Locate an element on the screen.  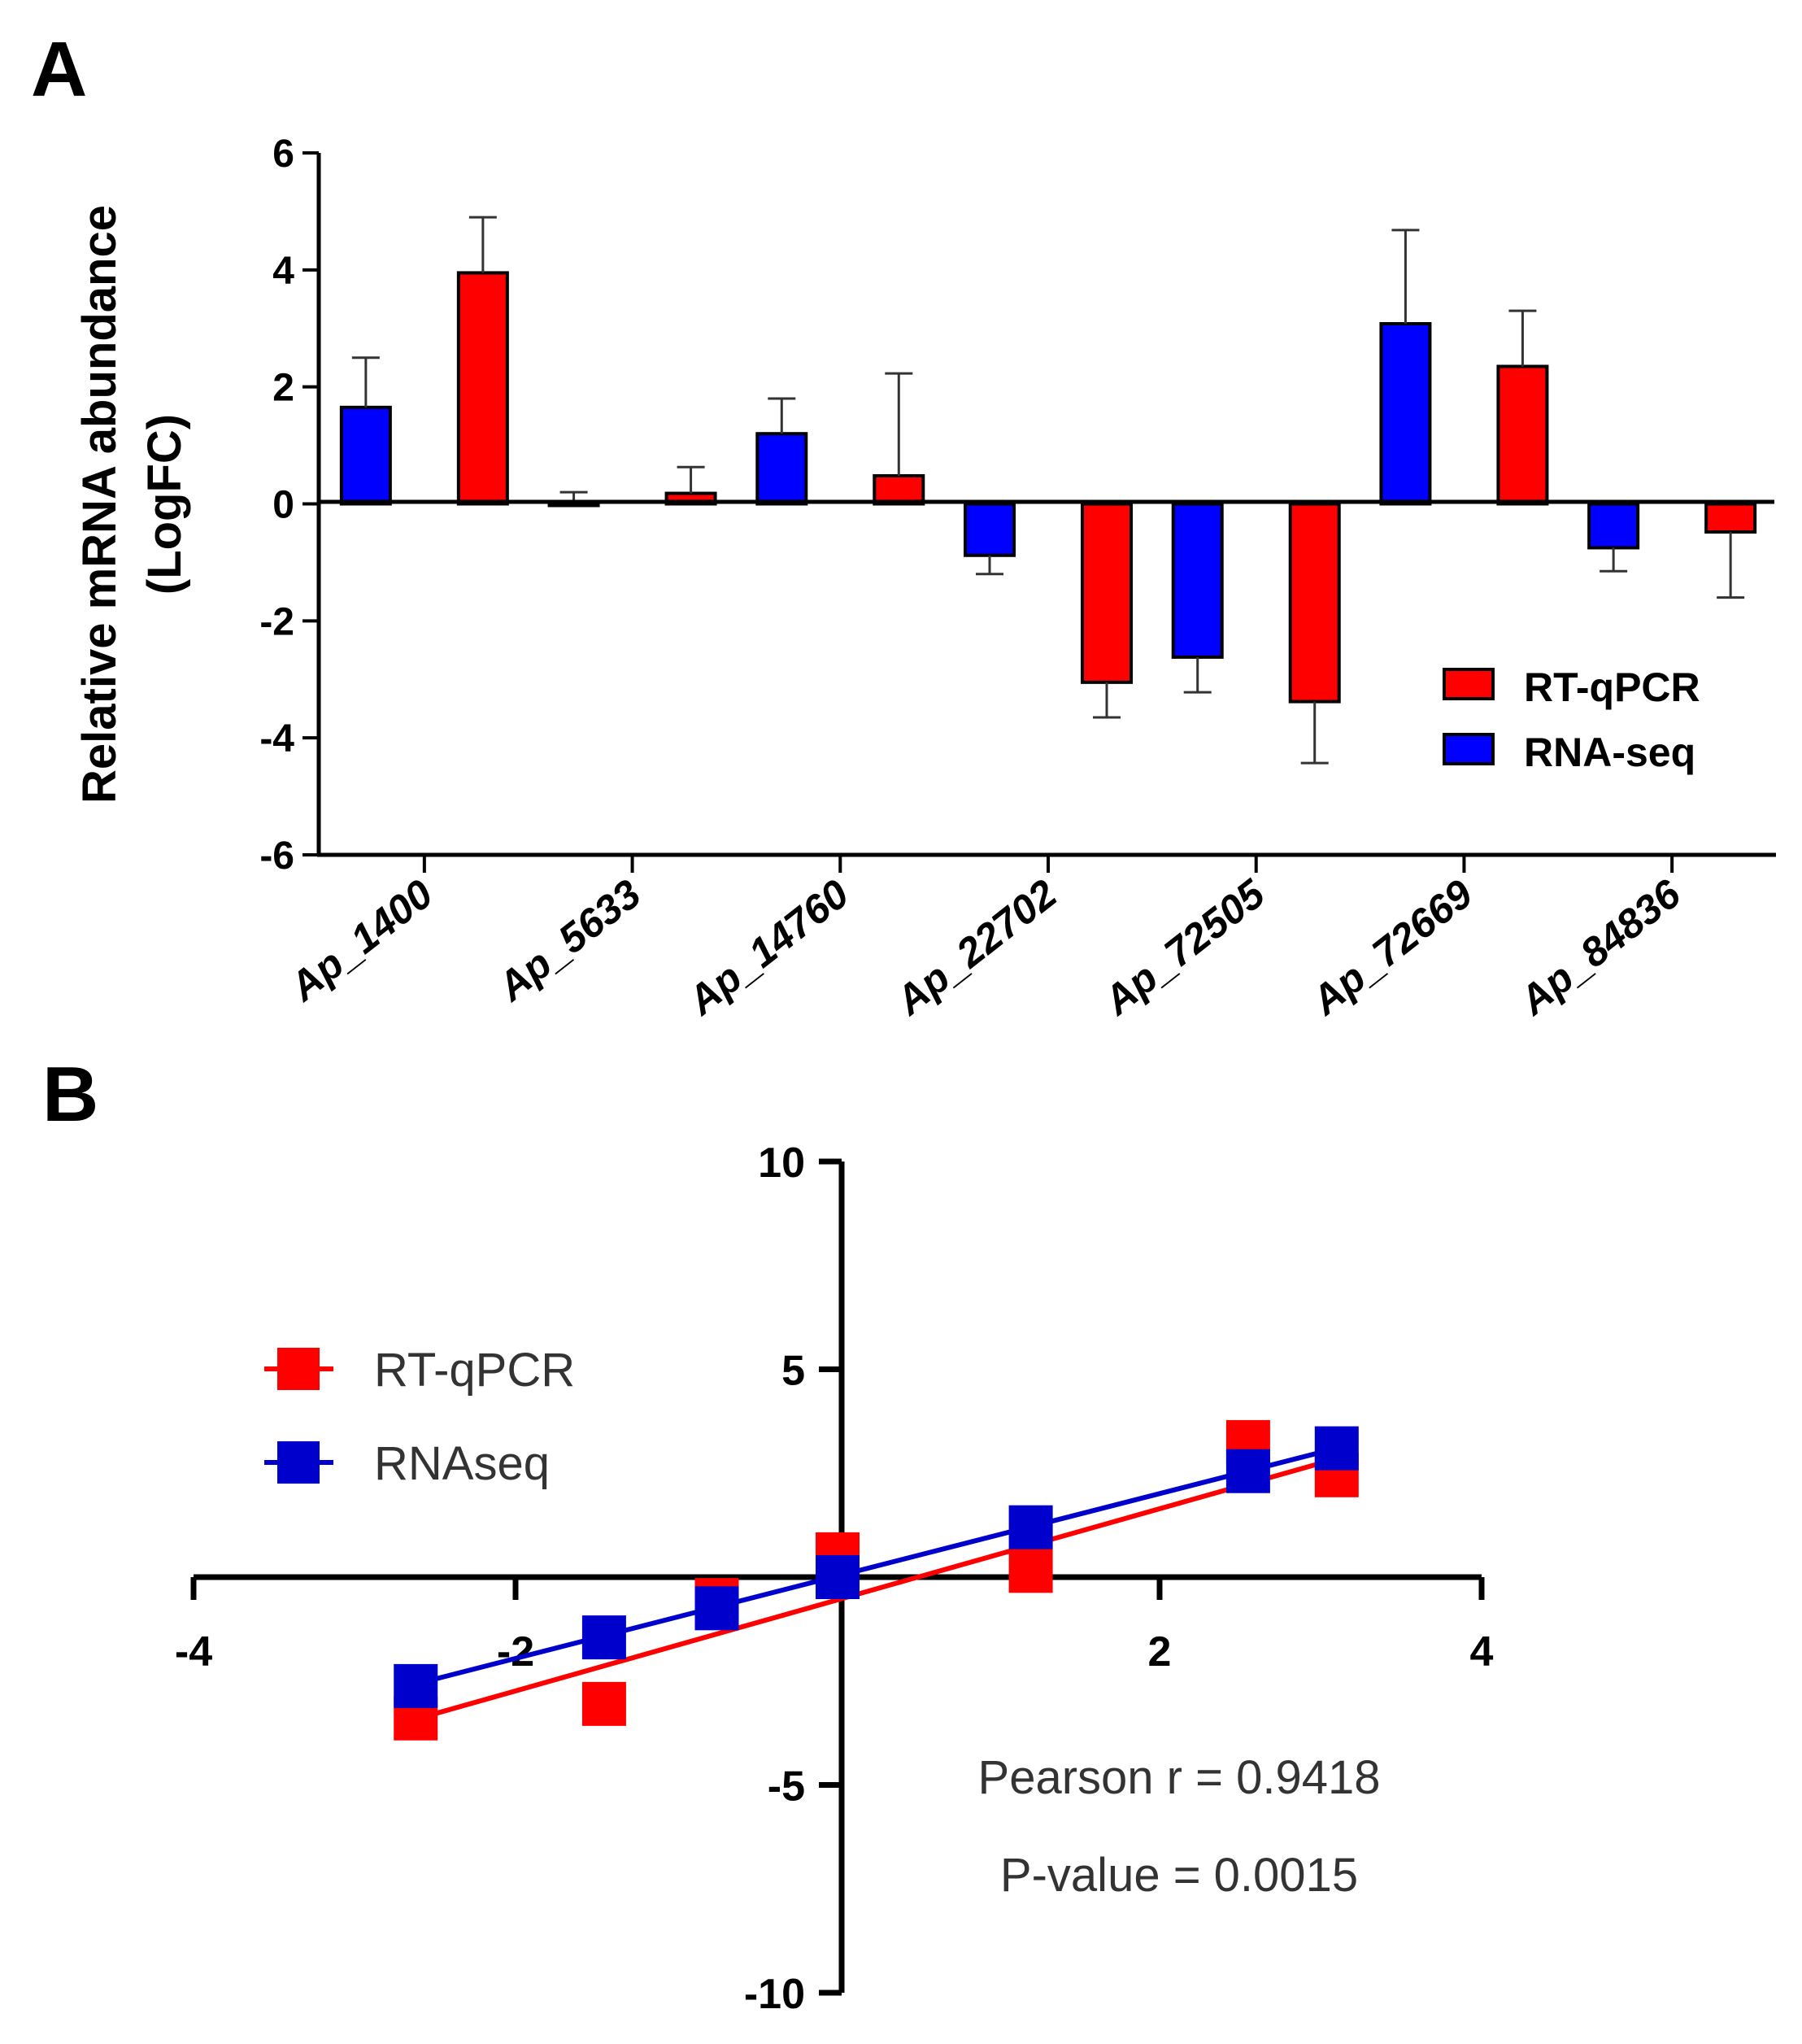
fit-line-rt-qpcr is located at coordinates (874, 1590).